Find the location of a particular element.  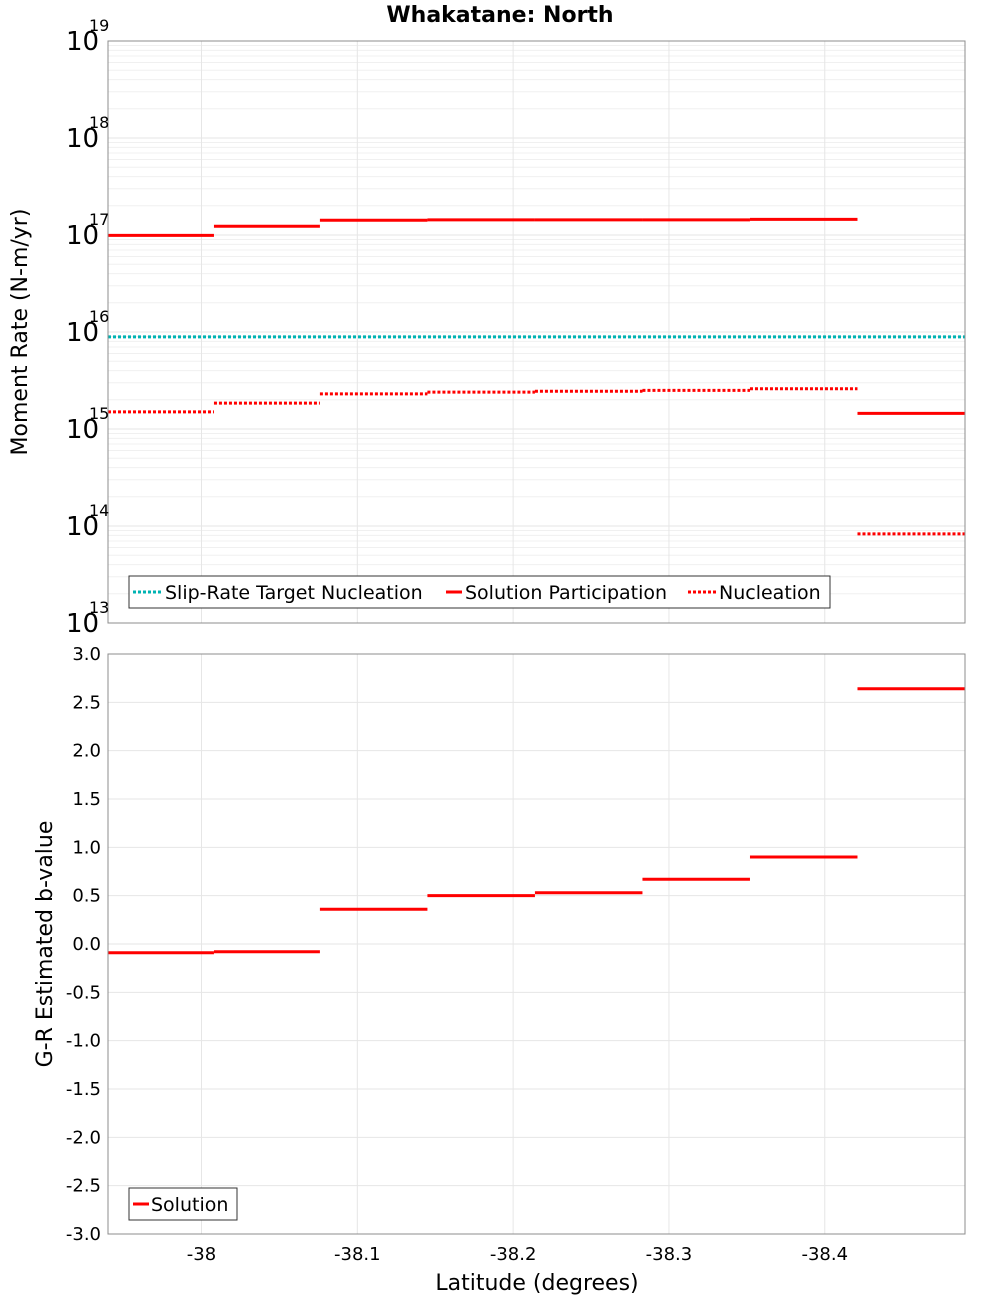

y-tick-label: -1.5 is located at coordinates (83, 1089).